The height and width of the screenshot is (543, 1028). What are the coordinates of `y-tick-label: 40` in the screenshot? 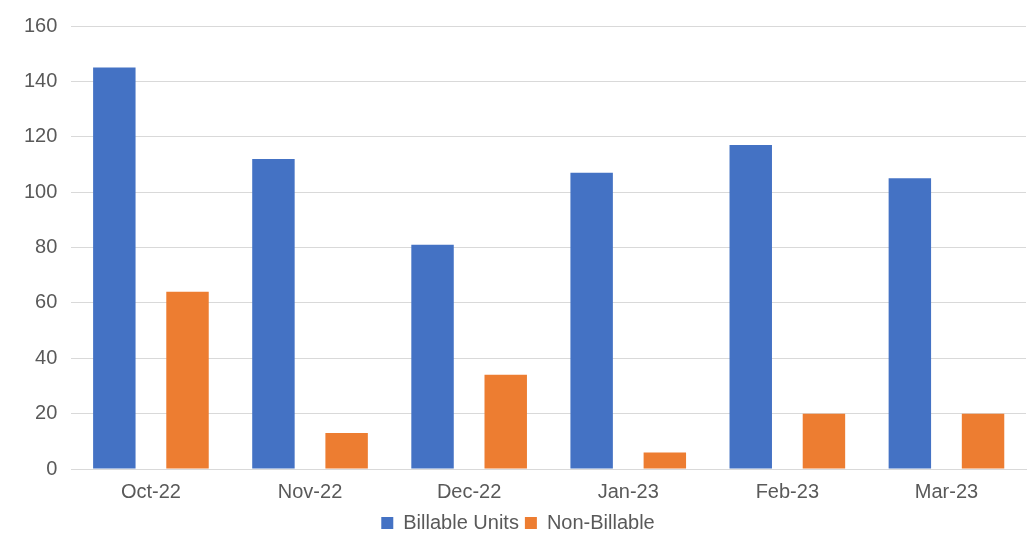 It's located at (46, 356).